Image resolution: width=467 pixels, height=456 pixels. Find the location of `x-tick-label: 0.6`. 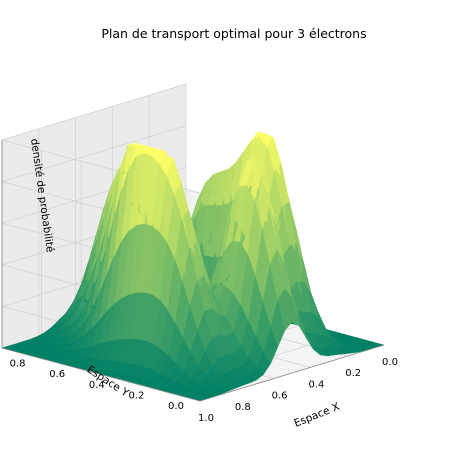

x-tick-label: 0.6 is located at coordinates (280, 396).